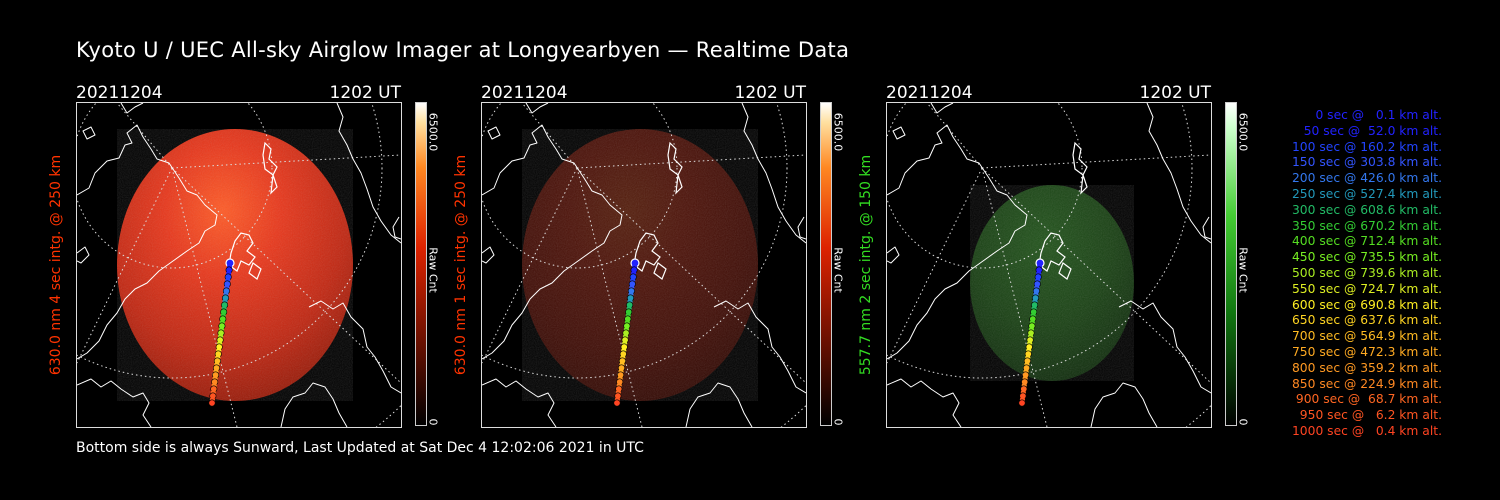 The image size is (1500, 500). Describe the element at coordinates (1366, 209) in the screenshot. I see `legend-item: 300 sec @ 608.6 km alt.` at that location.